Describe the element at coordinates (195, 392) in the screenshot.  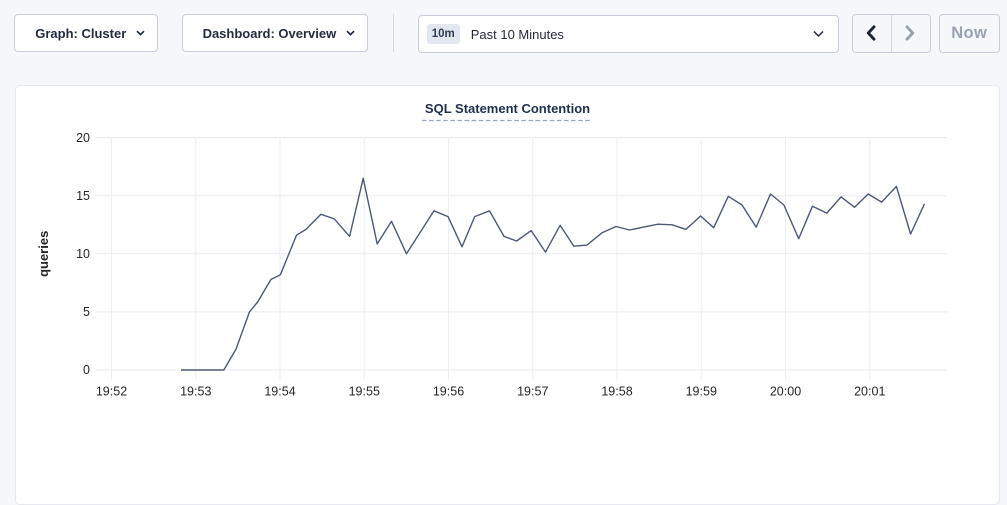
I see `svg-text: 19:53` at that location.